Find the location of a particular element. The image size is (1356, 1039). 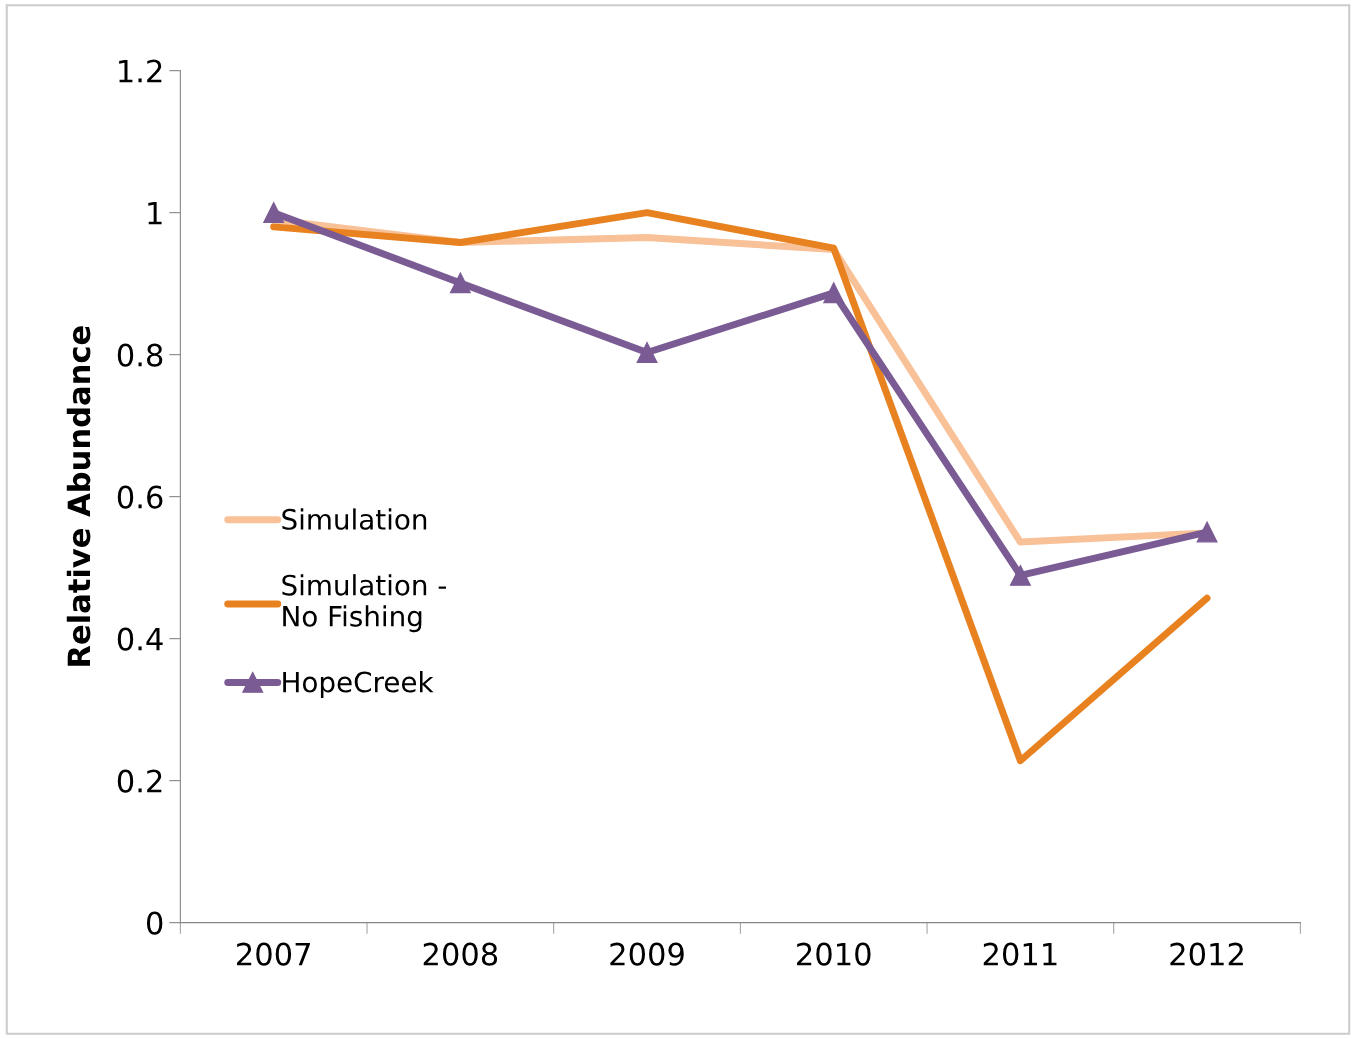

y-tick-label: 0.2 is located at coordinates (139, 781).